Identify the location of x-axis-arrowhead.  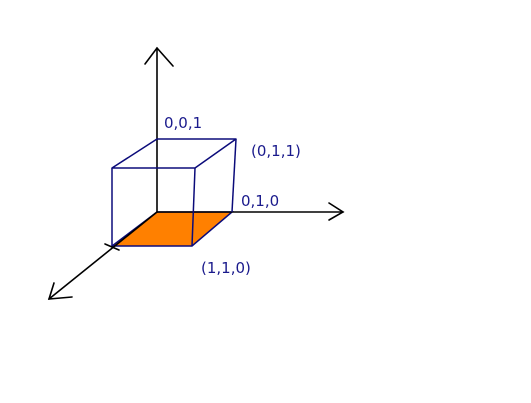
(60, 291).